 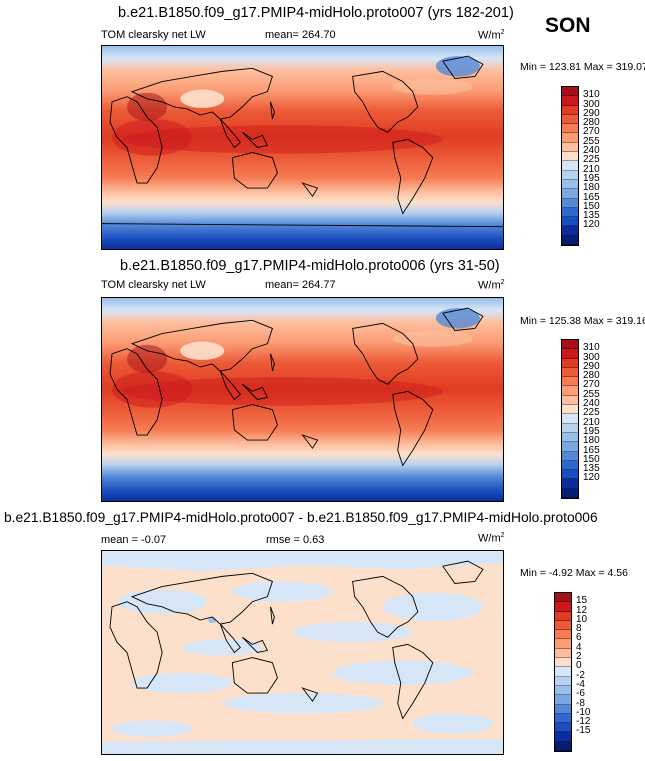 What do you see at coordinates (583, 722) in the screenshot?
I see `panel3-colorbar-label: -12` at bounding box center [583, 722].